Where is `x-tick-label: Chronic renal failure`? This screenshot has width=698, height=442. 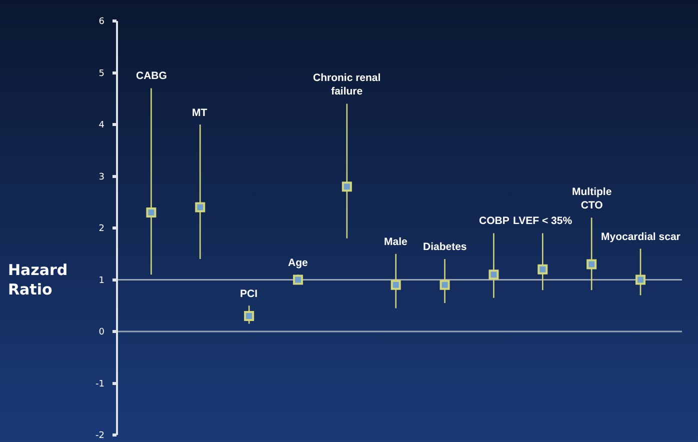 x-tick-label: Chronic renal failure is located at coordinates (347, 85).